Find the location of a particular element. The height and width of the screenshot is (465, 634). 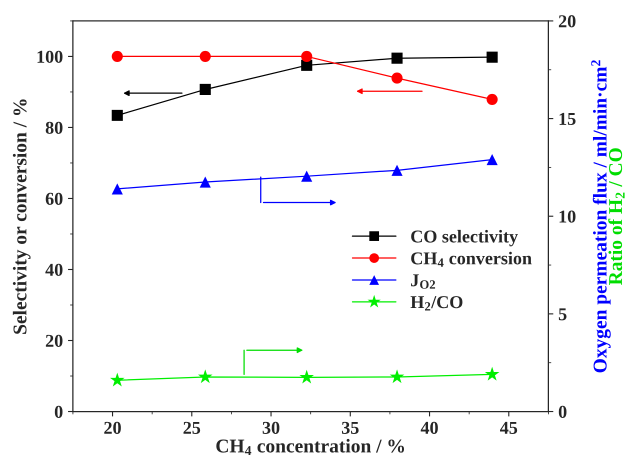

y2-tick-label: 15 is located at coordinates (568, 119).